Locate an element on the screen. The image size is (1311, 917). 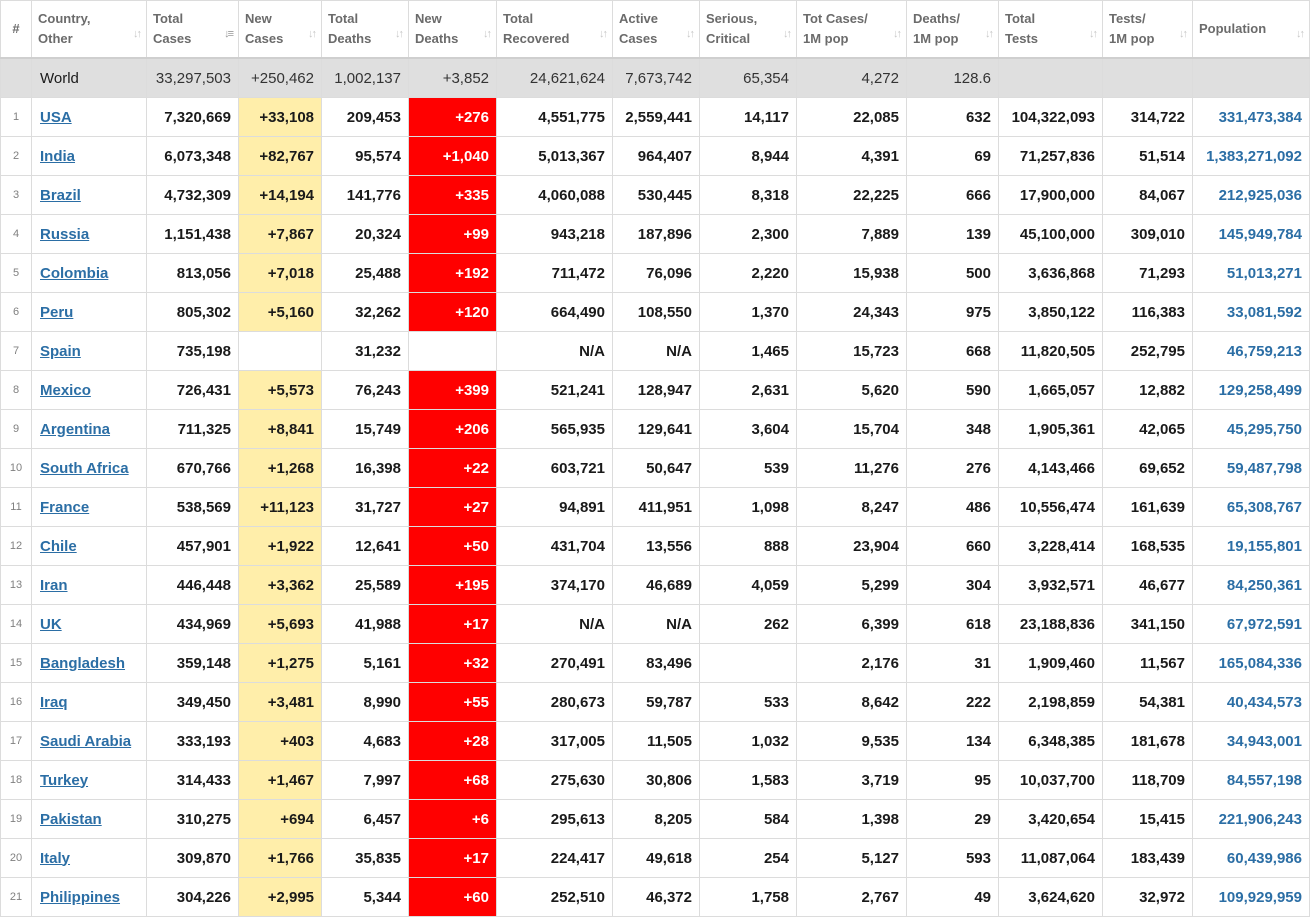
col-country-header: Country, Other ↓↑ is located at coordinates (89, 29).